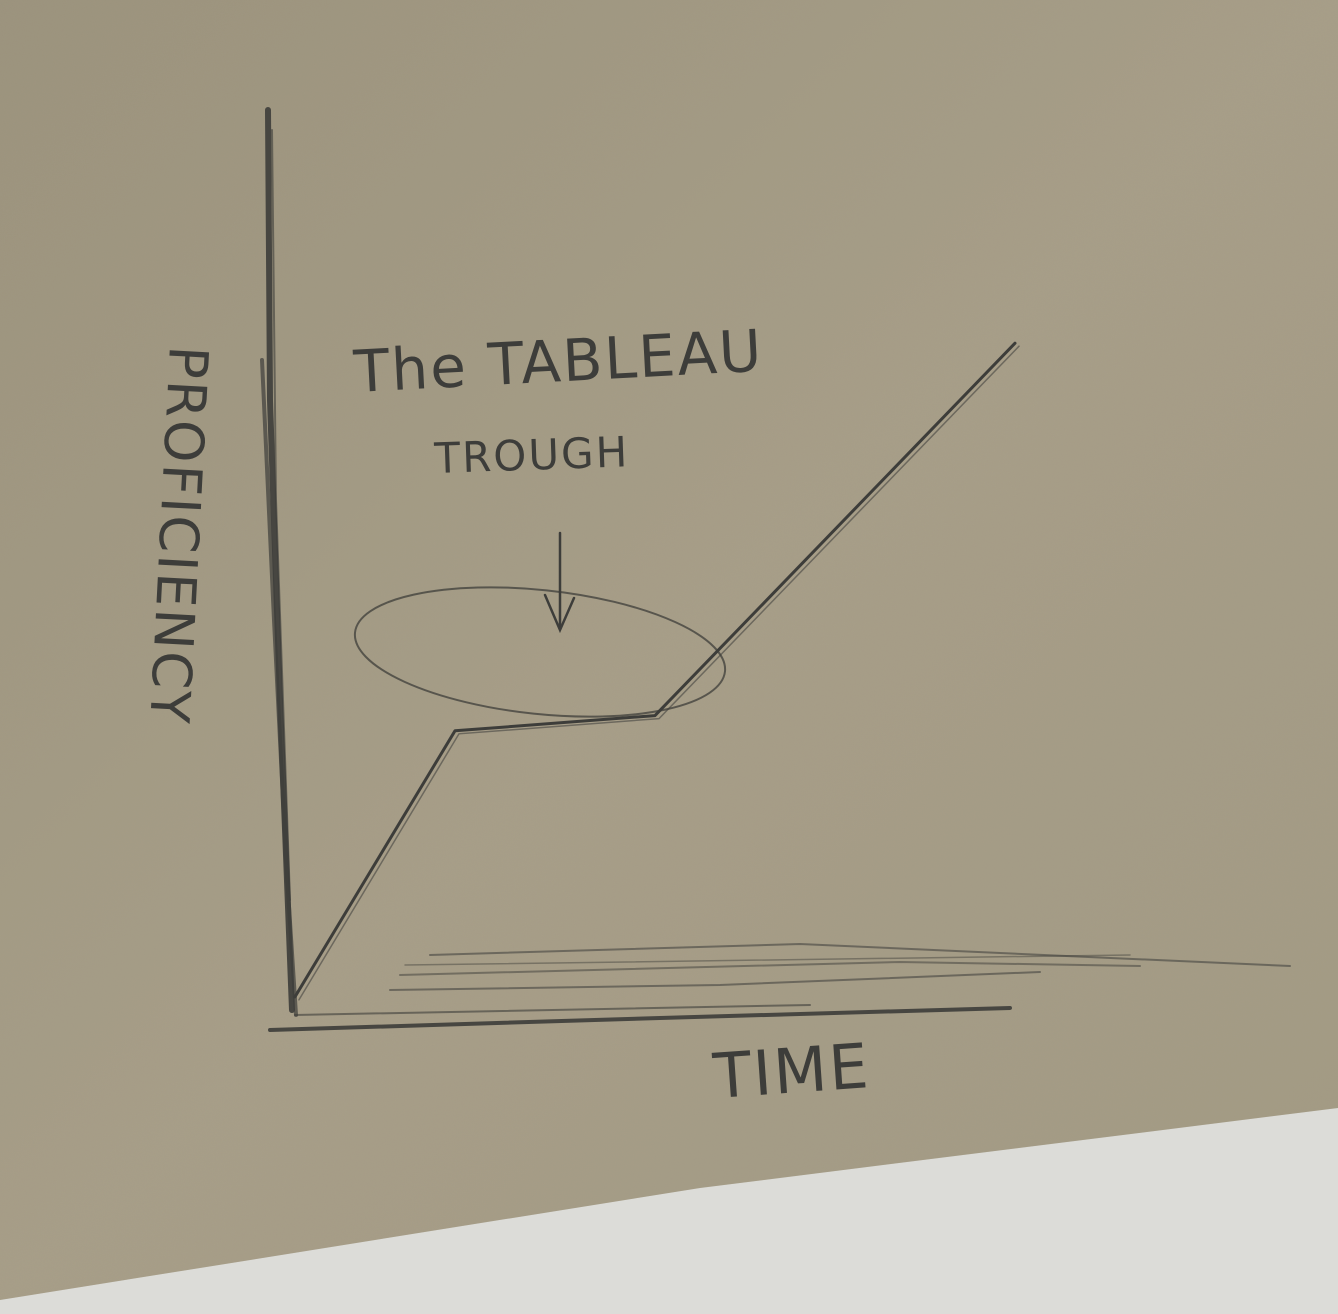  What do you see at coordinates (559, 582) in the screenshot?
I see `down-arrow-icon` at bounding box center [559, 582].